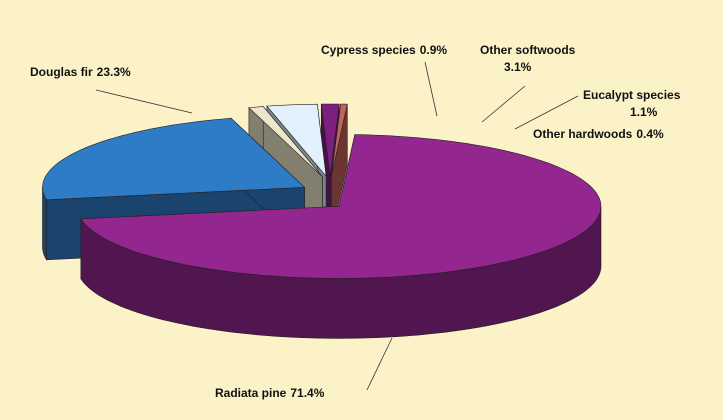  What do you see at coordinates (434, 50) in the screenshot?
I see `value-label: 0.9%` at bounding box center [434, 50].